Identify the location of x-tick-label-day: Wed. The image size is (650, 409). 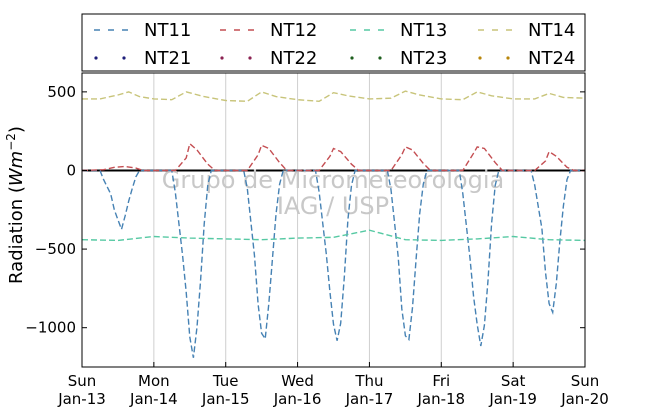
(297, 381).